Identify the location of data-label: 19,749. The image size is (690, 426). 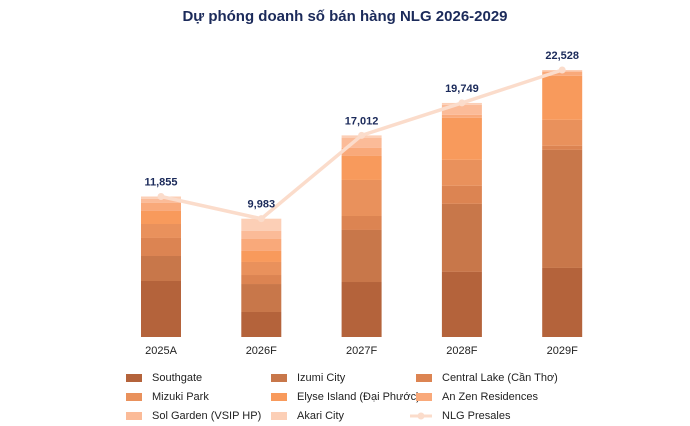
(462, 89).